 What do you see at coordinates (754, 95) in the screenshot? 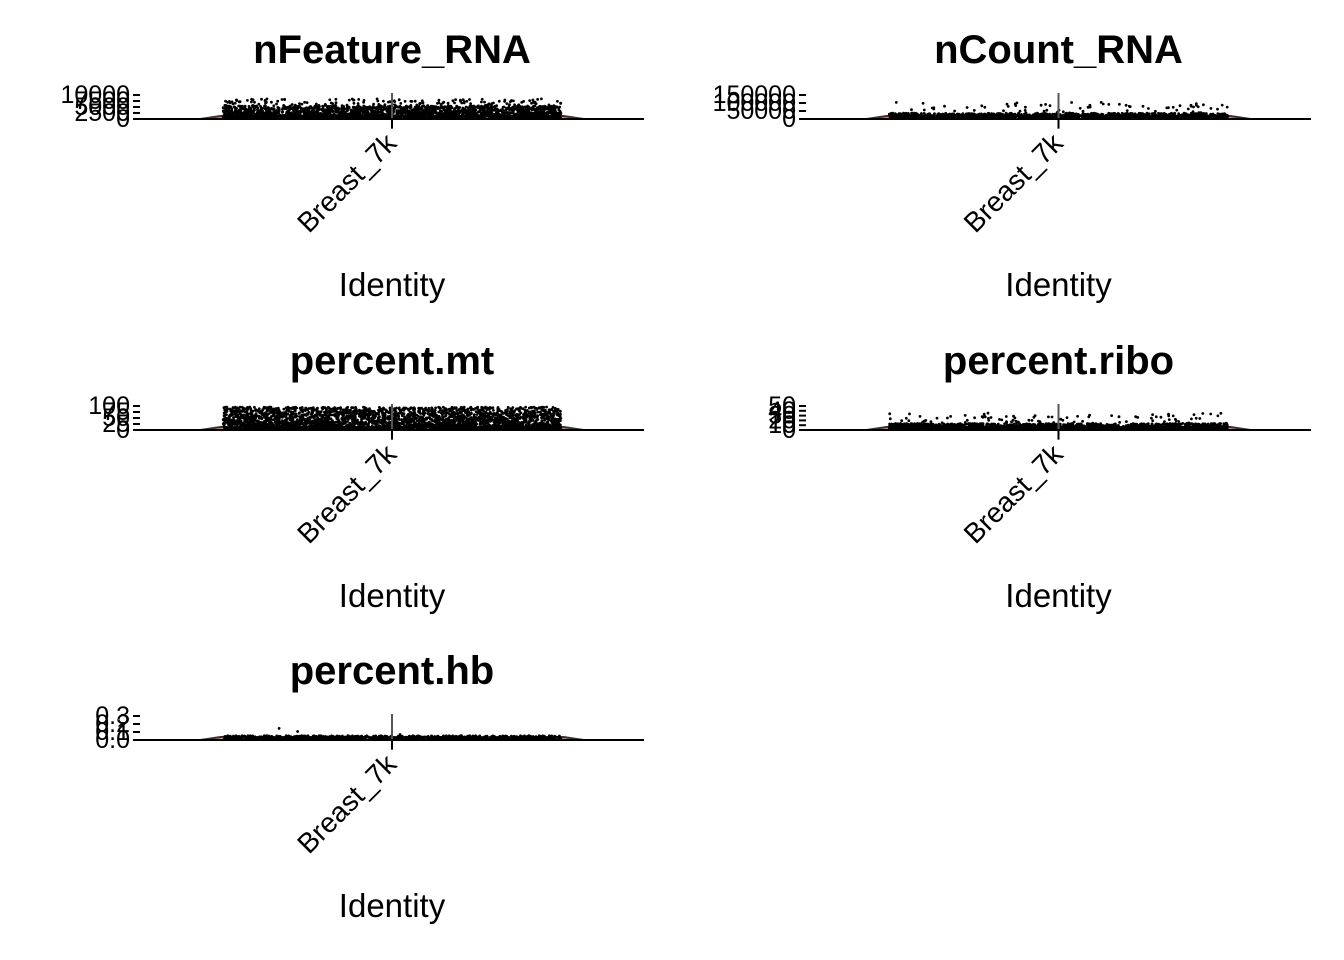
I see `y-tick-label-ncount-rna: 150000` at bounding box center [754, 95].